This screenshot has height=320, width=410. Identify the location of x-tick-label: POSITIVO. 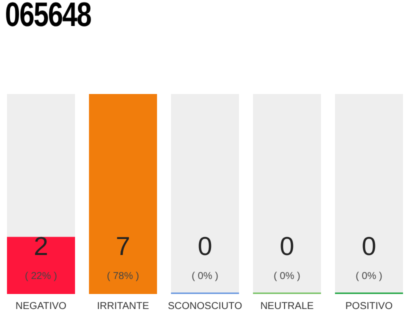
(369, 306).